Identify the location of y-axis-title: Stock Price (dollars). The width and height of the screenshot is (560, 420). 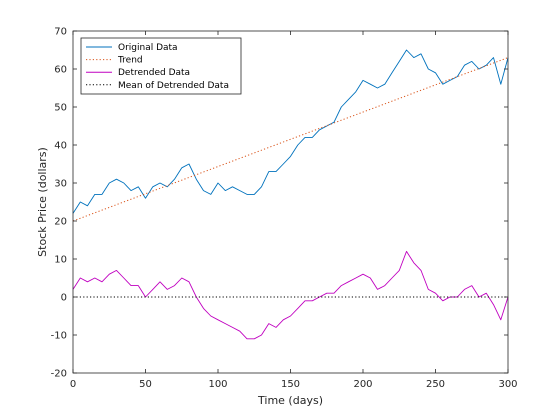
(42, 202).